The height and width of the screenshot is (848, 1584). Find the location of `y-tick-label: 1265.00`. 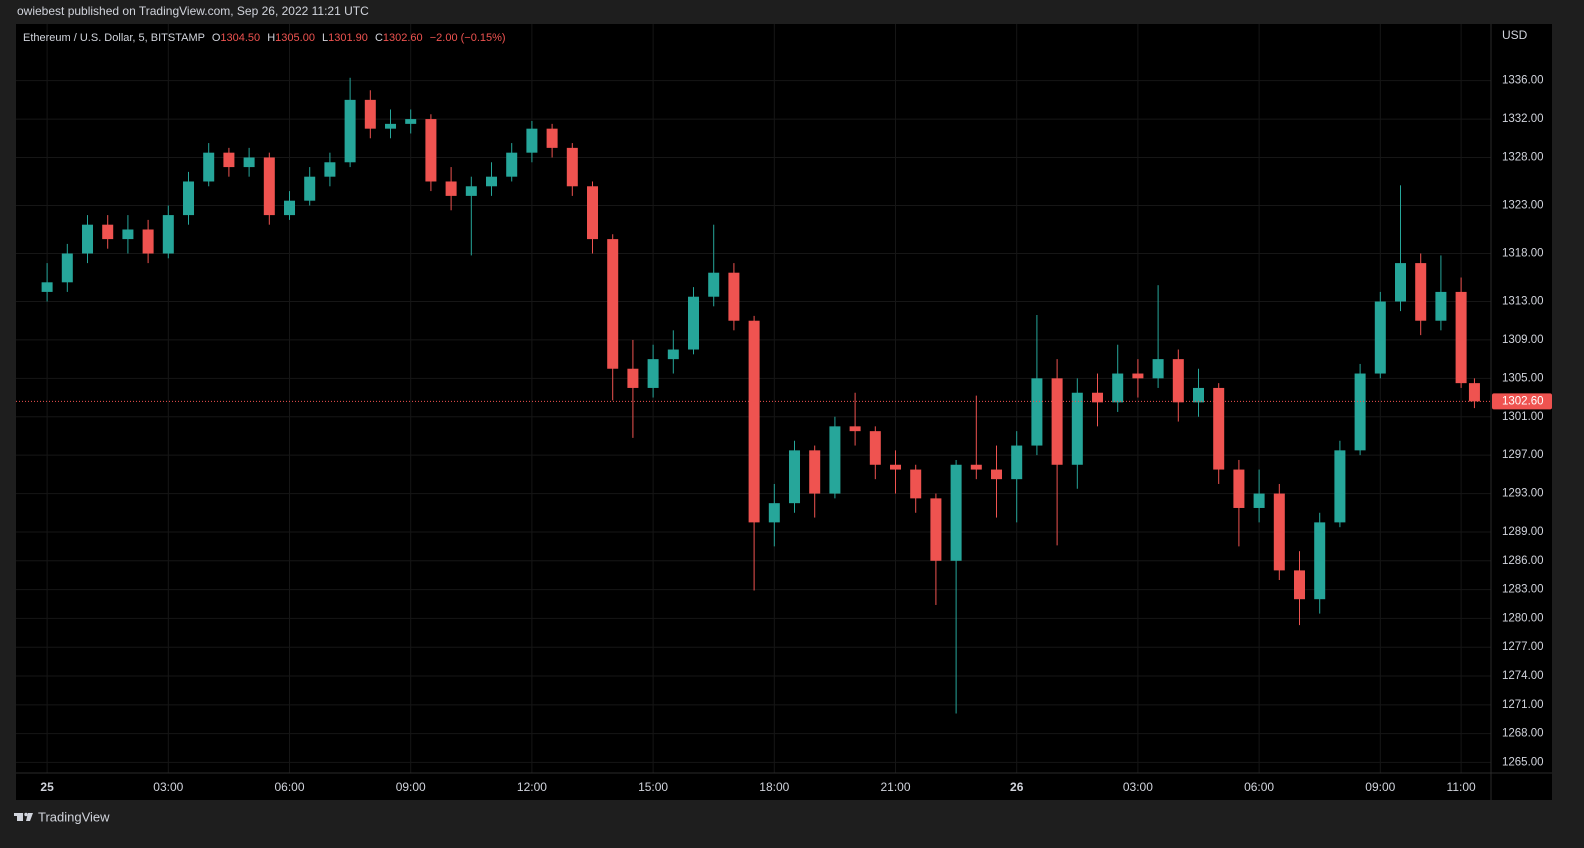

y-tick-label: 1265.00 is located at coordinates (1523, 762).